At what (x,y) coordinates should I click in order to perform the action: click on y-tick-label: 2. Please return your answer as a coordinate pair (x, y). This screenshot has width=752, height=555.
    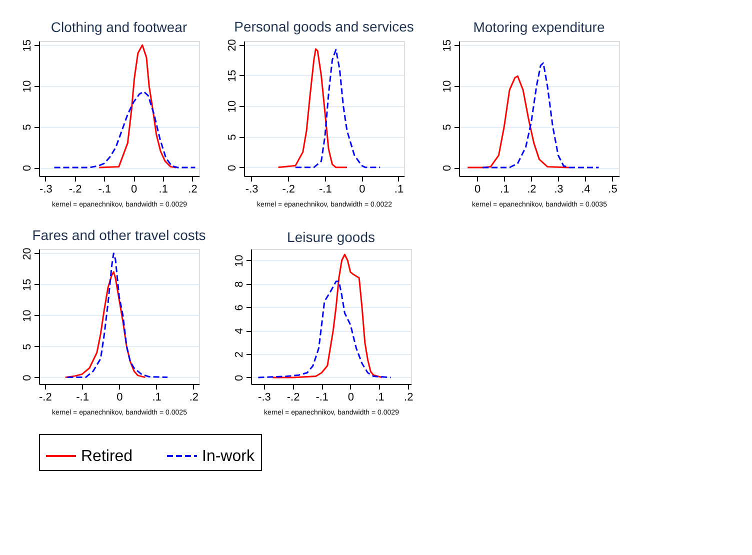
    Looking at the image, I should click on (240, 354).